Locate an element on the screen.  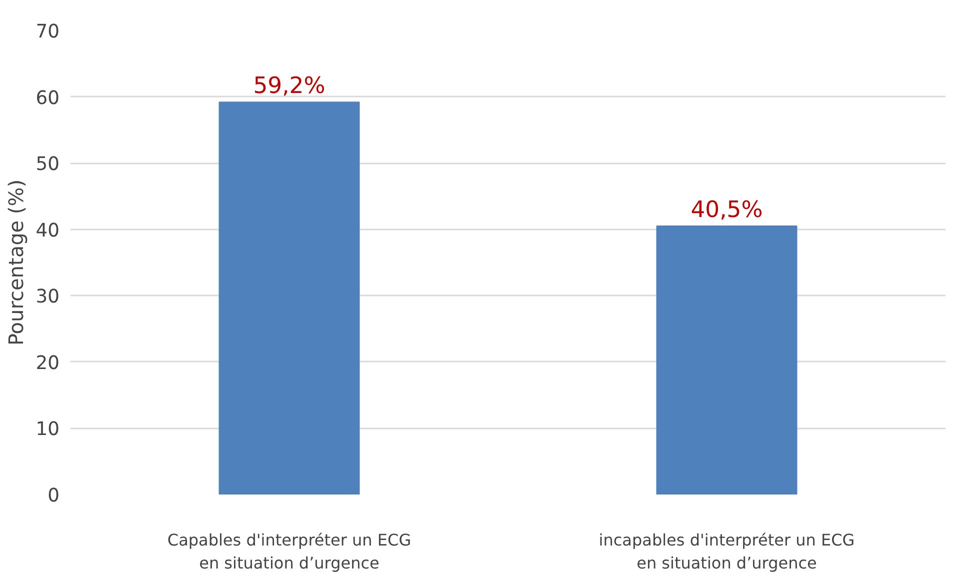
x-tick-label: incapables d'interpréter un ECG en situation d’urgence is located at coordinates (726, 551).